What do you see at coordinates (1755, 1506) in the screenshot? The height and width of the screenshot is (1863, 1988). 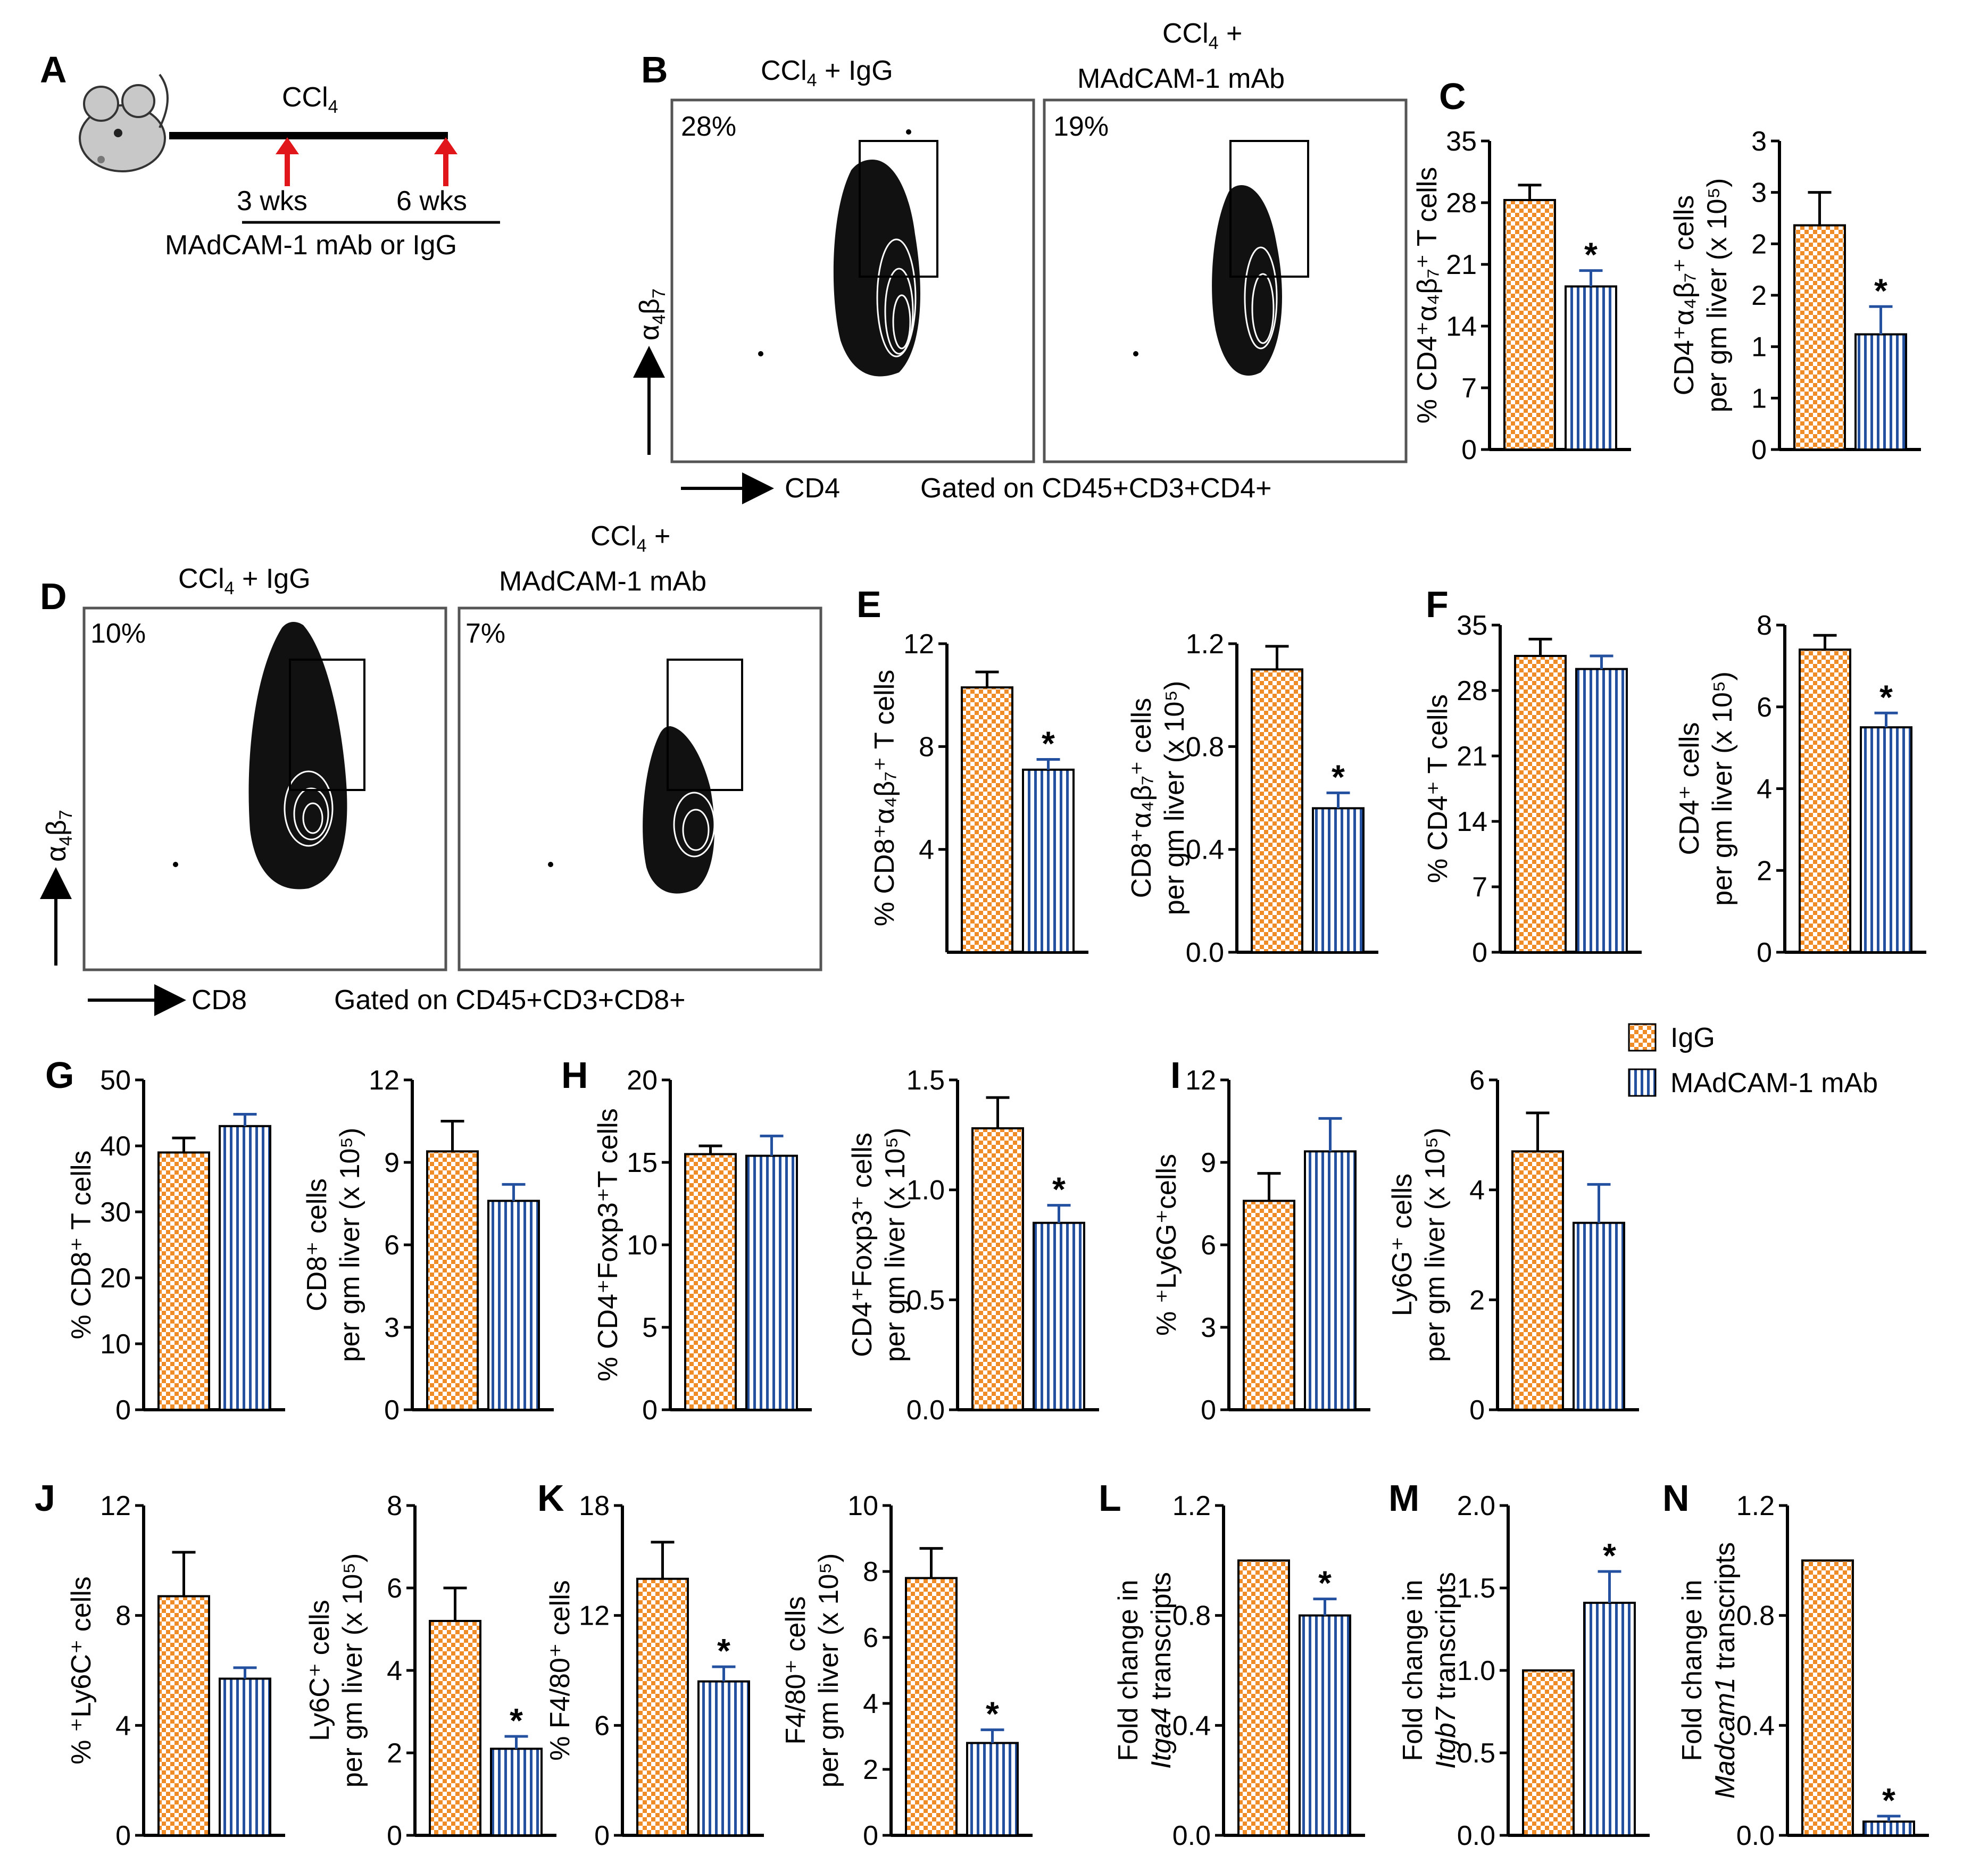 I see `y-tick-label: 1.2` at bounding box center [1755, 1506].